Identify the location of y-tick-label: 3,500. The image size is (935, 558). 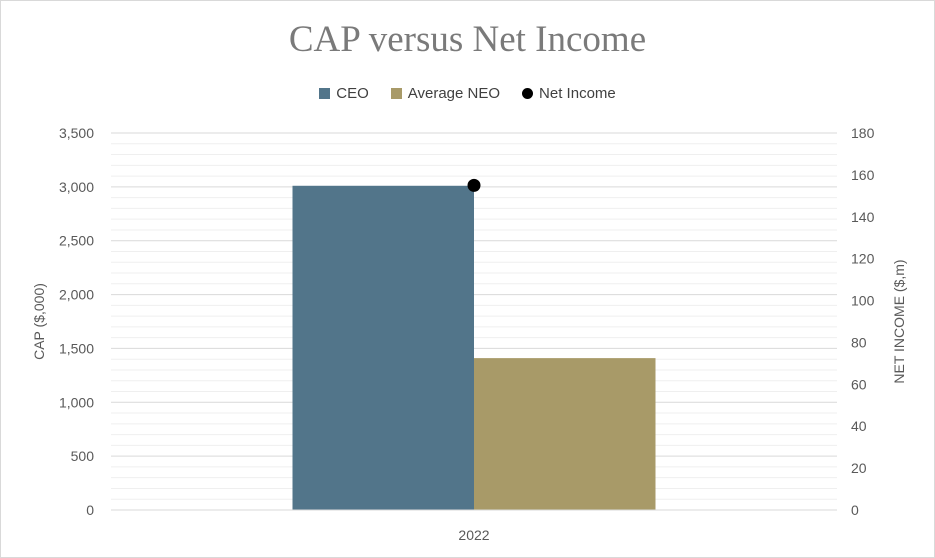
(76, 133).